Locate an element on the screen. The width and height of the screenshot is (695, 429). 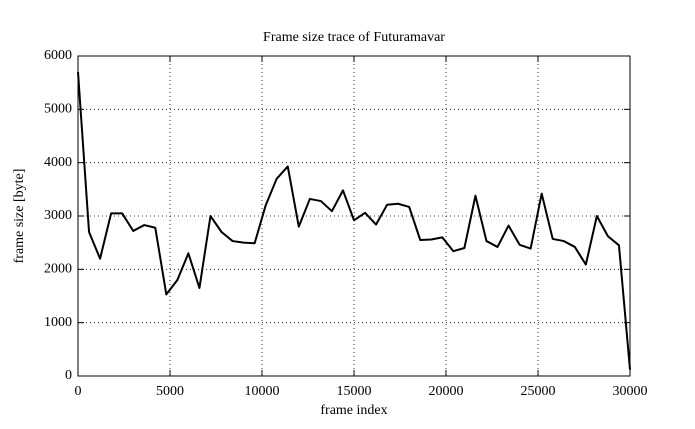
y-tick-label: 1000 is located at coordinates (58, 322).